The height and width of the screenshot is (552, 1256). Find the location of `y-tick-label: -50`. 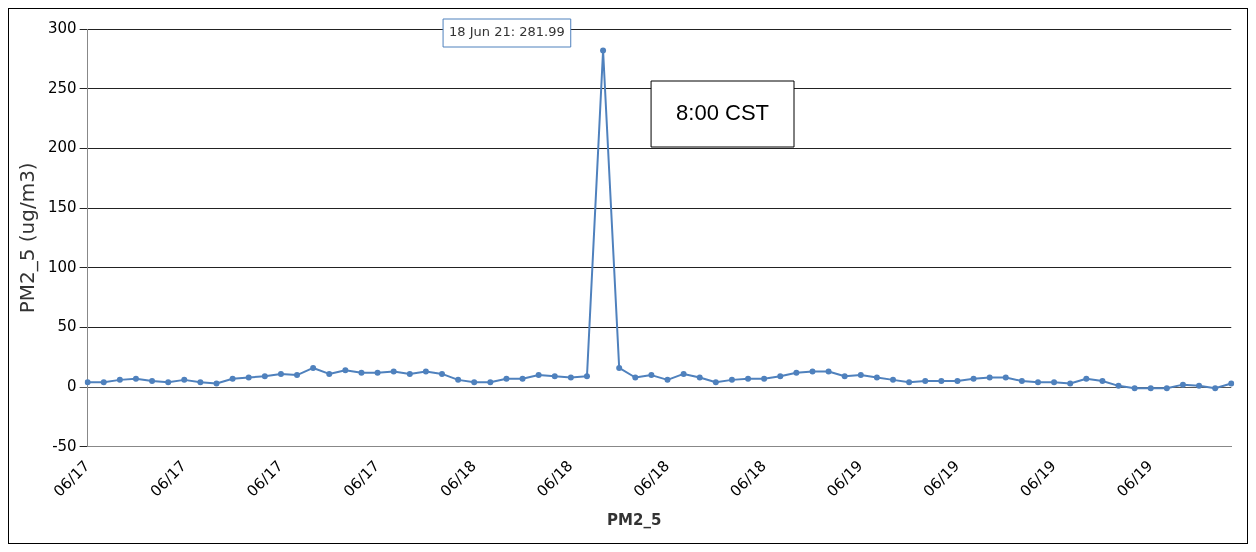

y-tick-label: -50 is located at coordinates (64, 445).